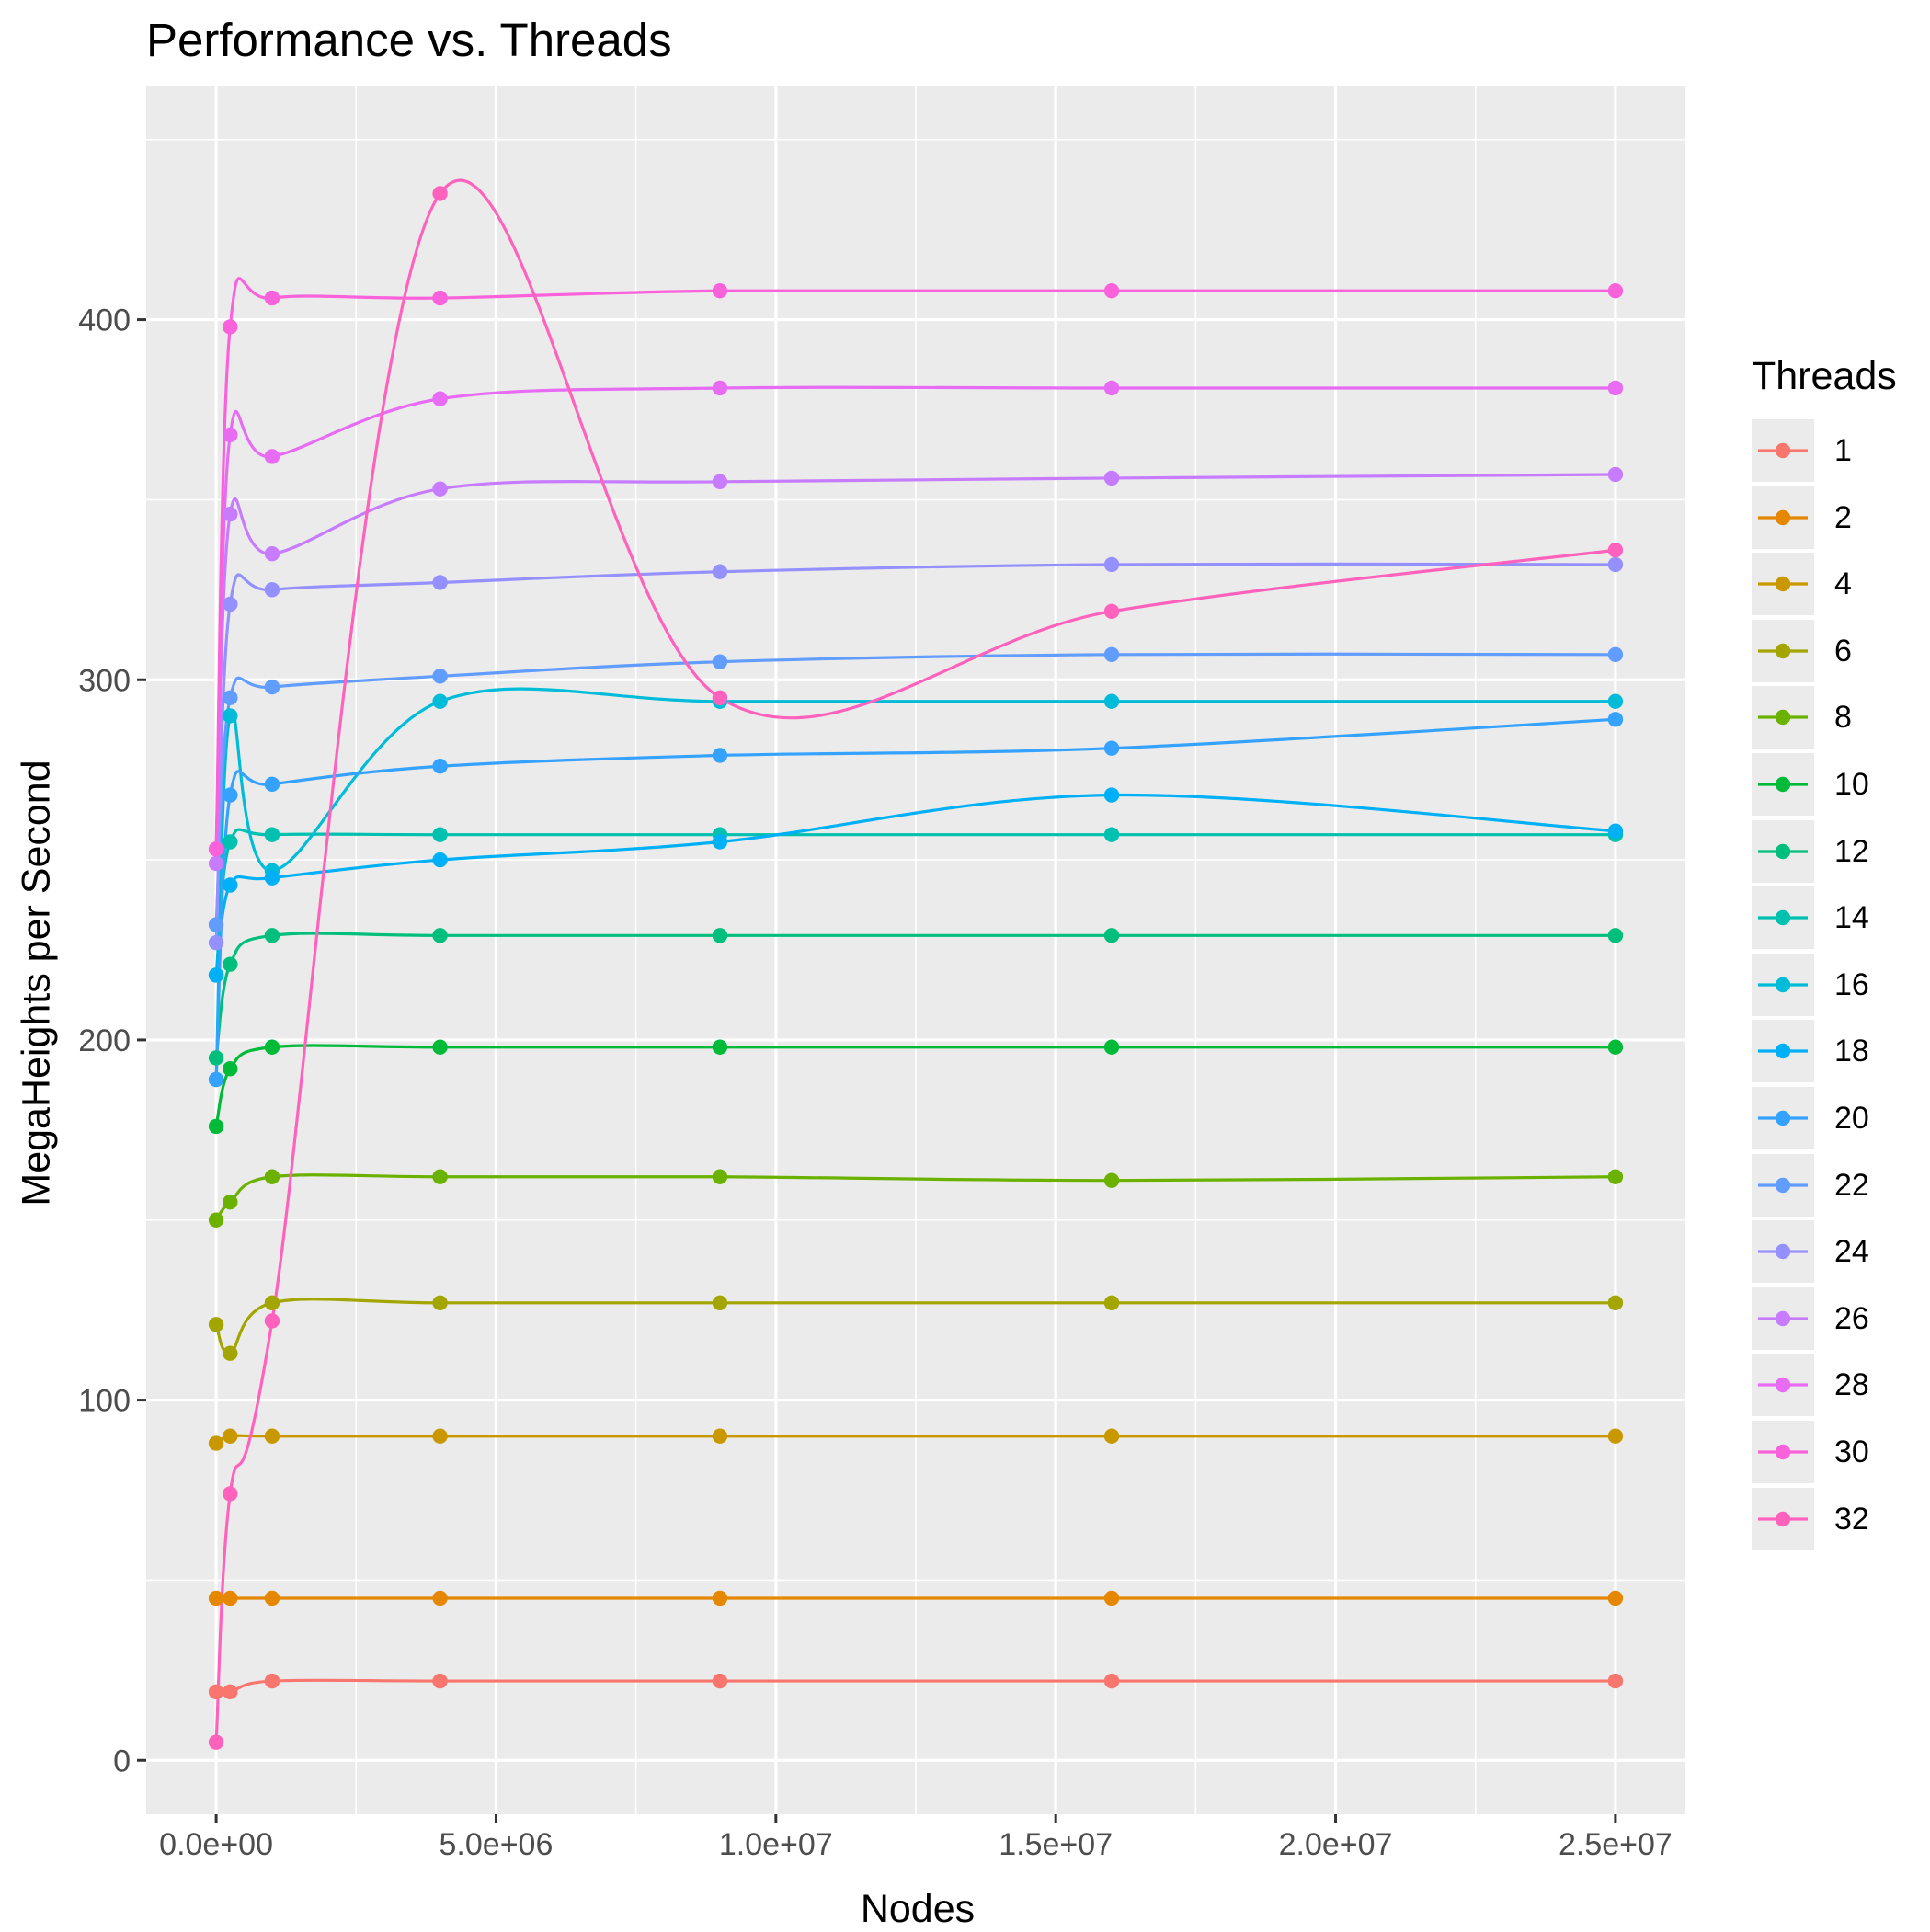  What do you see at coordinates (1851, 1252) in the screenshot?
I see `legend-label: 24` at bounding box center [1851, 1252].